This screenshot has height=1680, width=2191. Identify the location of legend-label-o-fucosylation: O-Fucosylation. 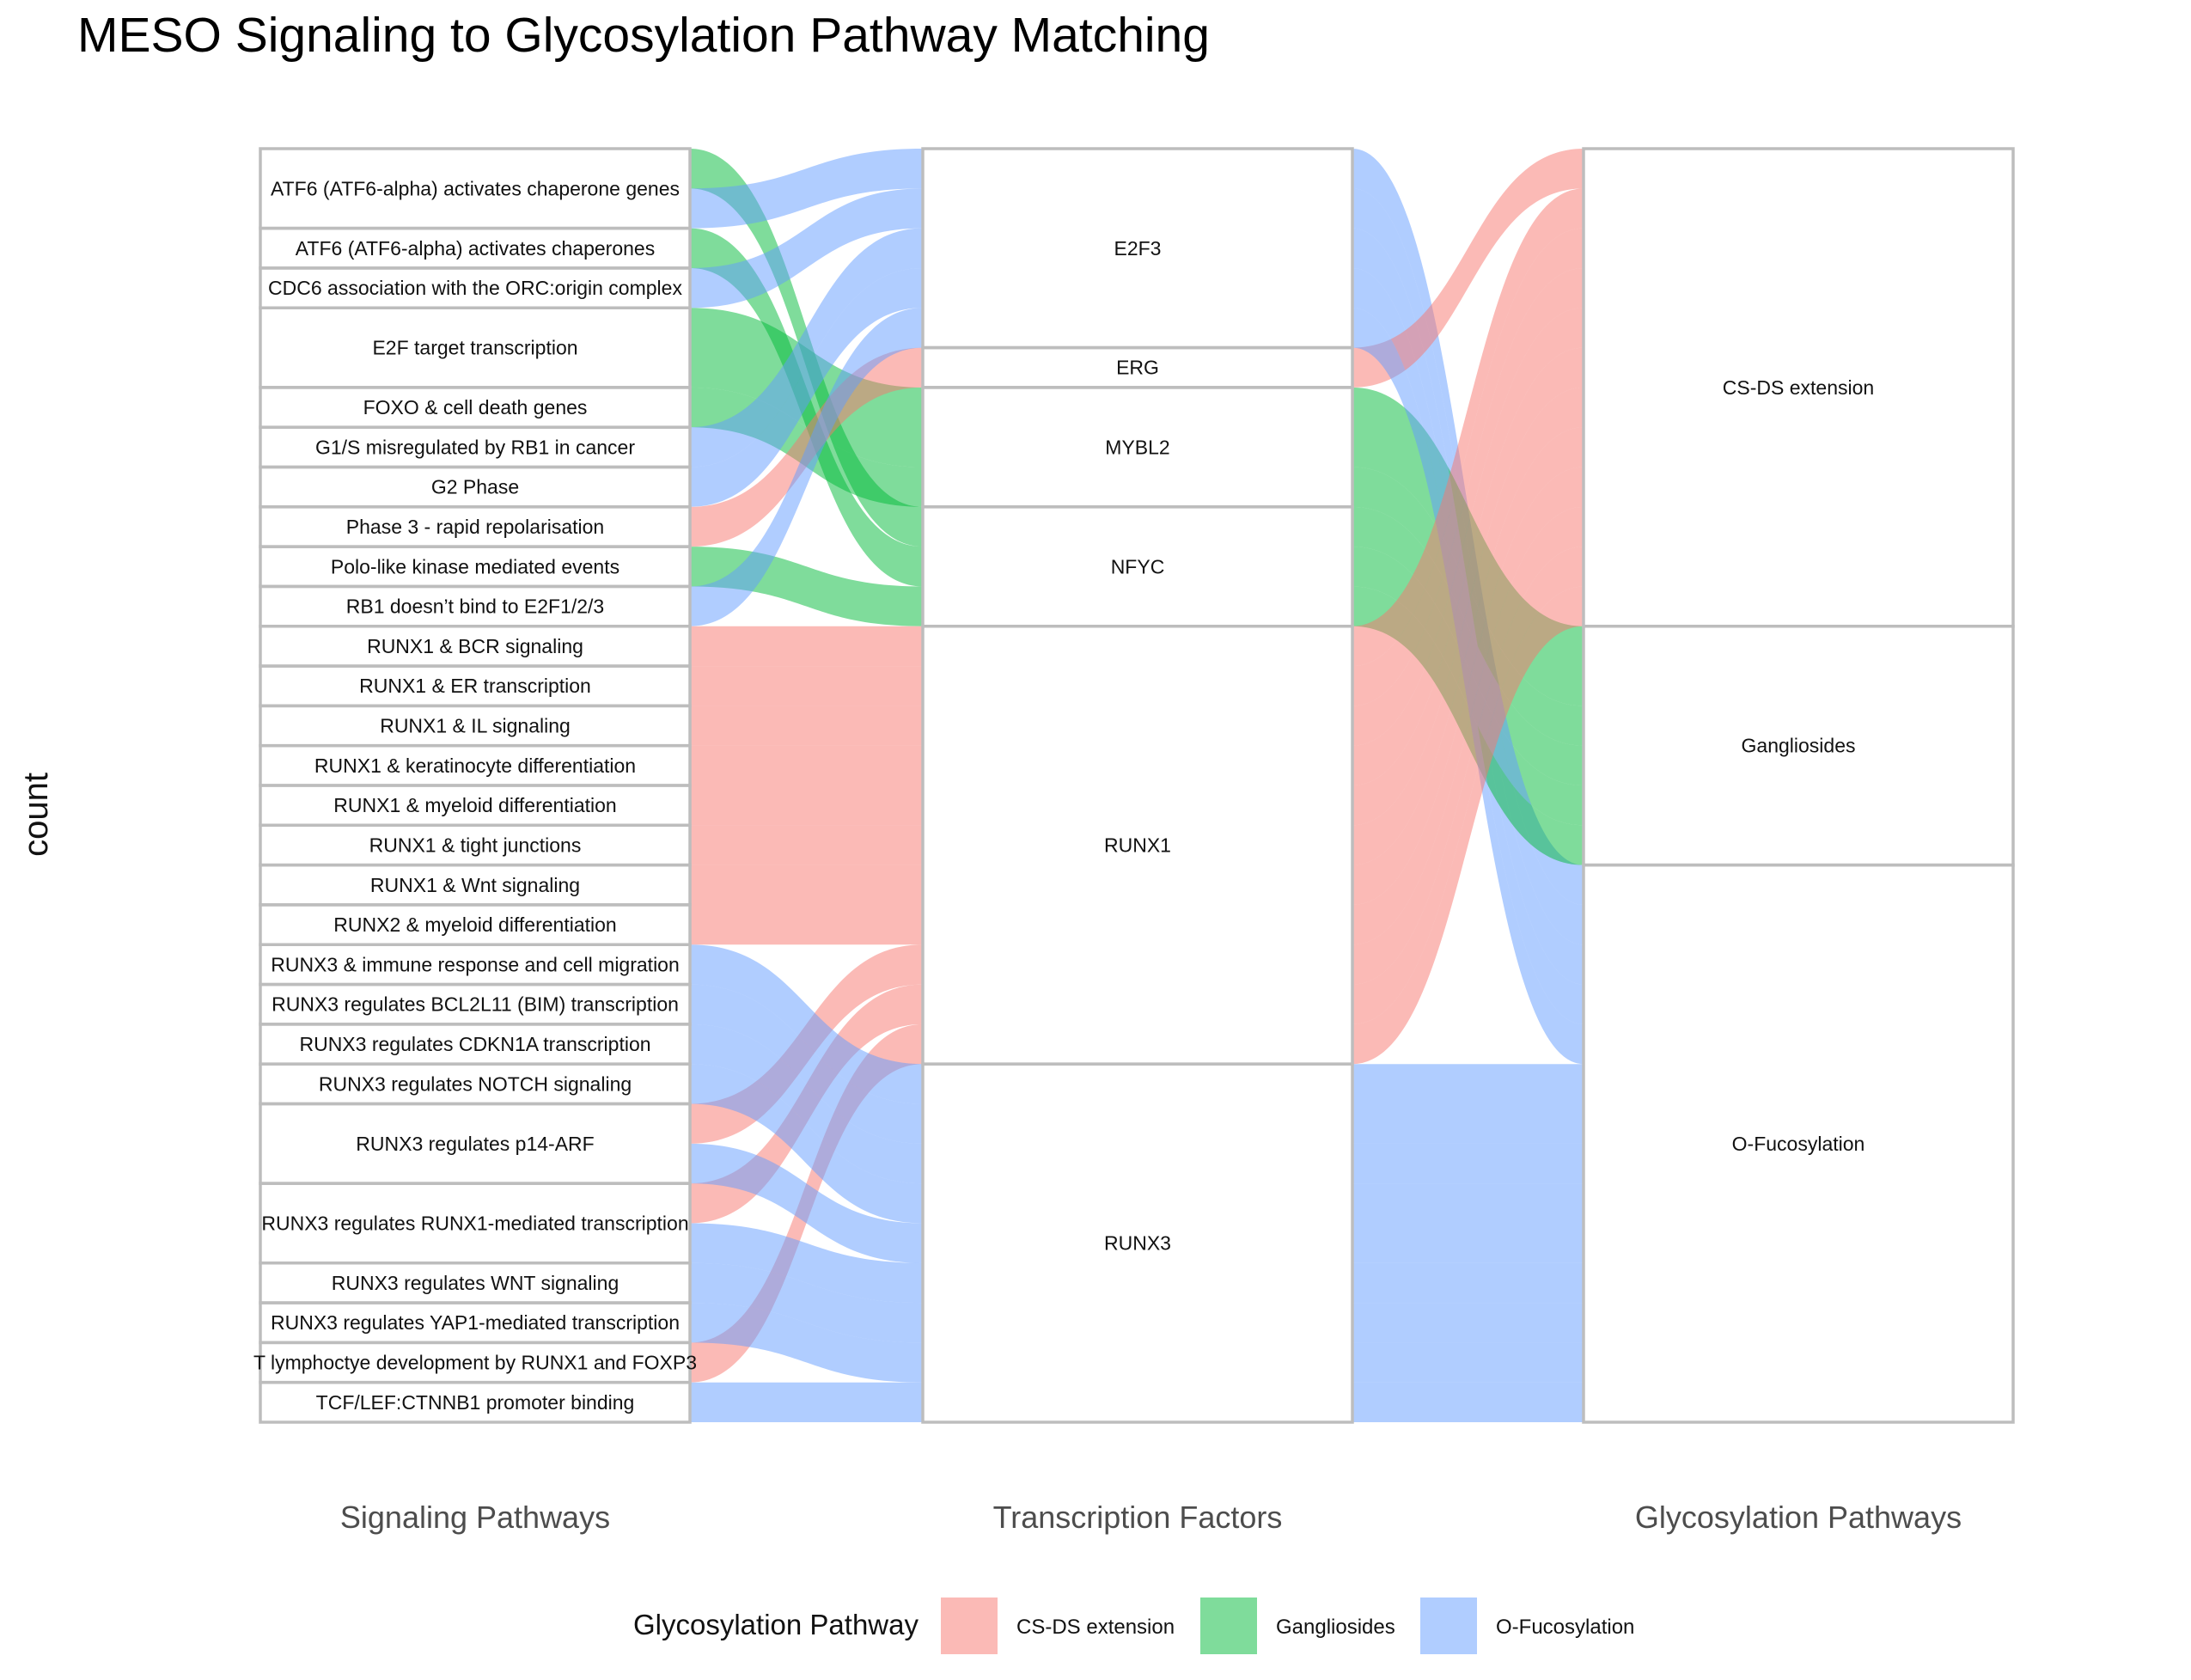
(1565, 1628).